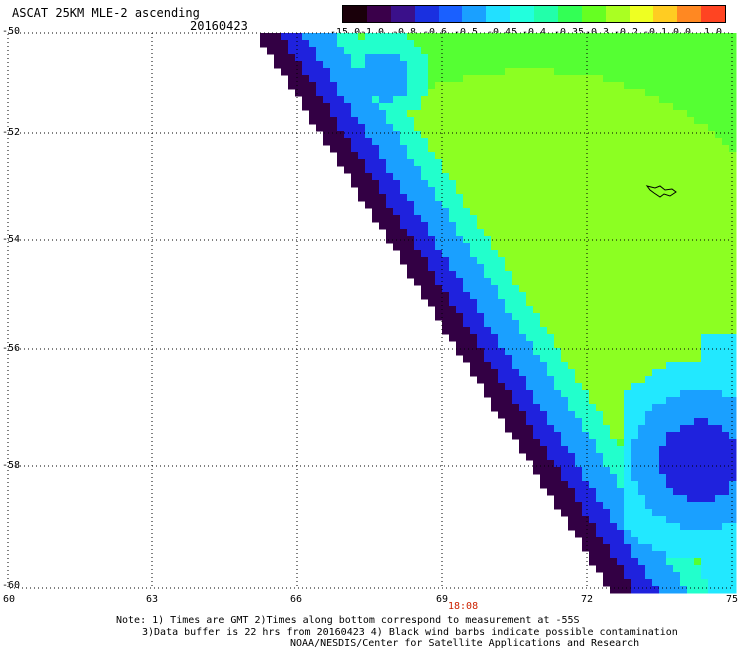 The image size is (740, 650). What do you see at coordinates (11, 31) in the screenshot?
I see `lat-label-50: -50` at bounding box center [11, 31].